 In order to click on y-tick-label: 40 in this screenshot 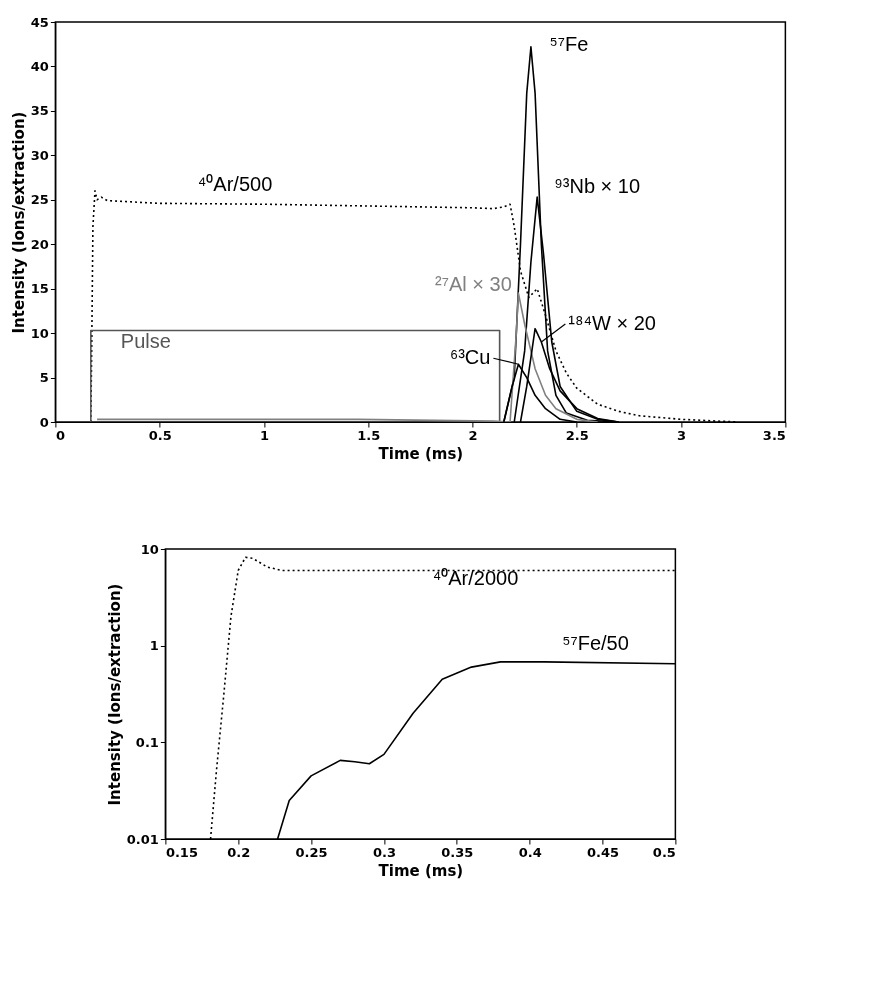, I will do `click(39, 66)`.